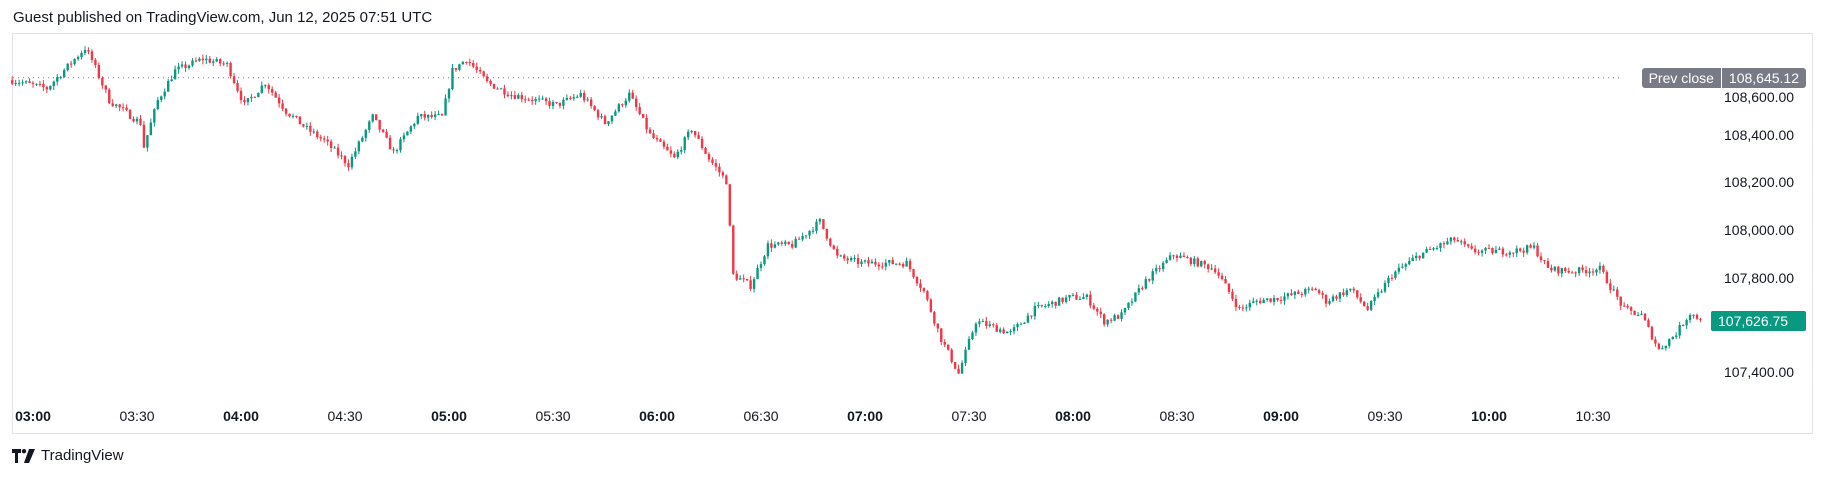  What do you see at coordinates (68, 455) in the screenshot?
I see `tradingview-logo: TradingView` at bounding box center [68, 455].